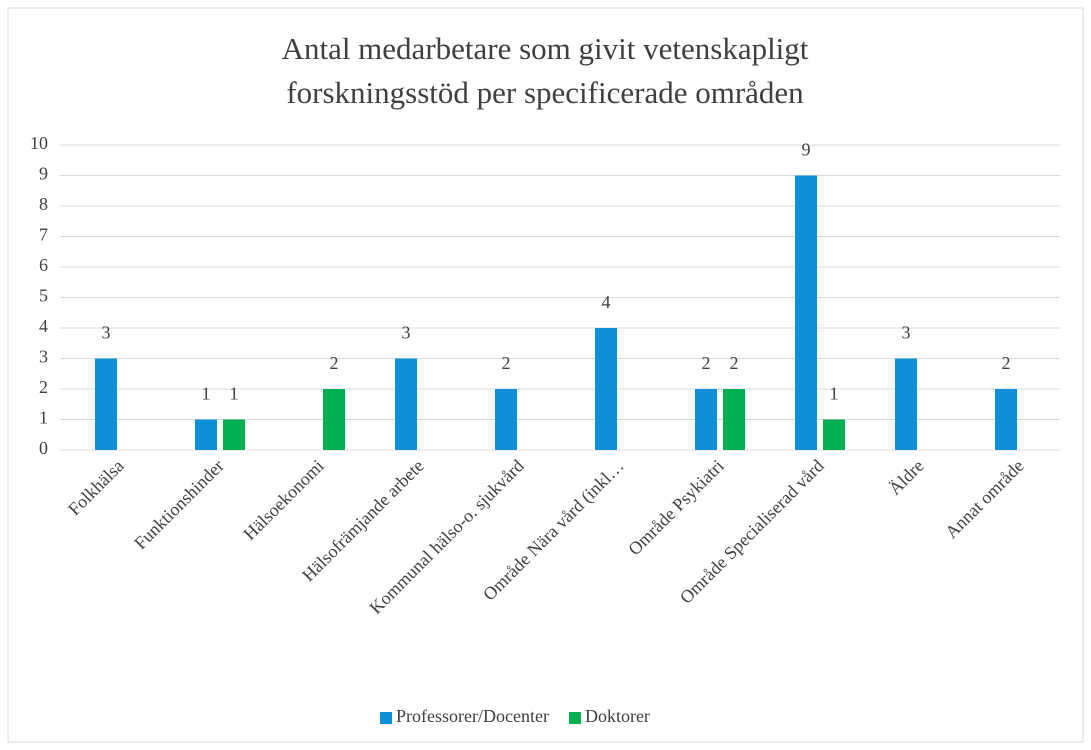  I want to click on legend-label: Professorer/Docenter, so click(472, 716).